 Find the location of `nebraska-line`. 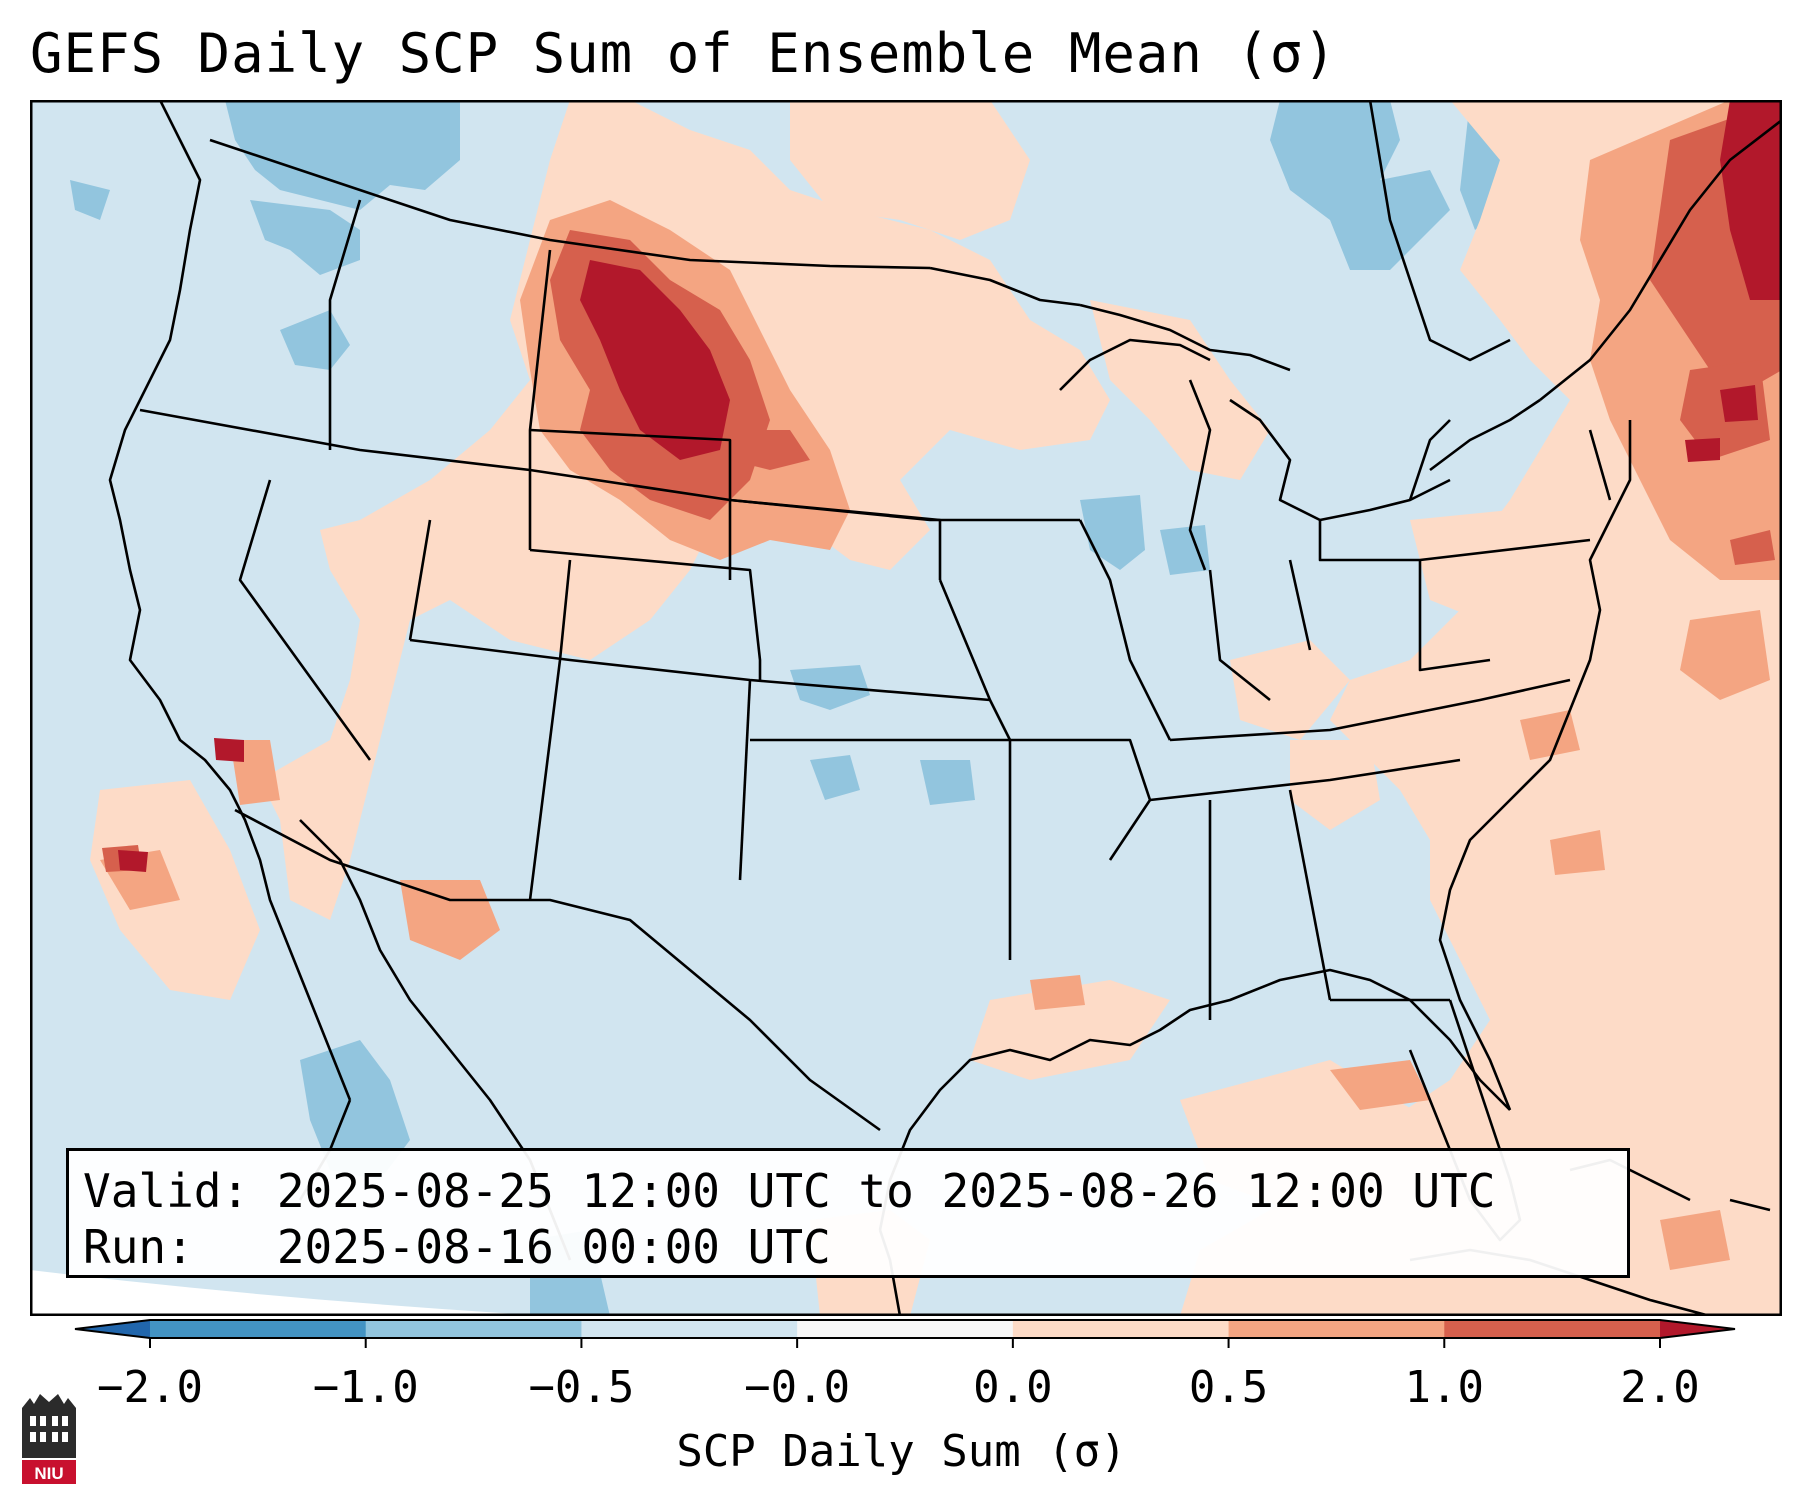

nebraska-line is located at coordinates (835, 539).